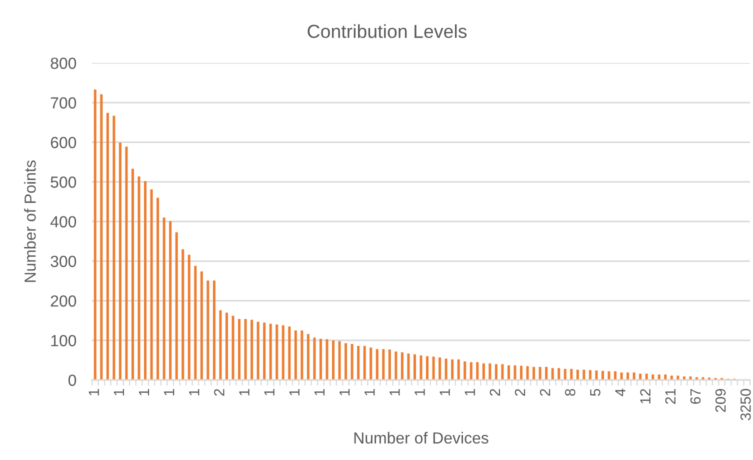 The image size is (753, 460). What do you see at coordinates (63, 262) in the screenshot?
I see `y-tick-label: 300` at bounding box center [63, 262].